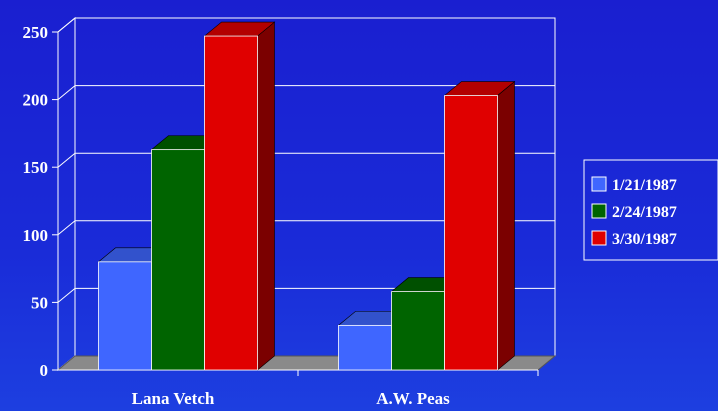 The image size is (718, 411). I want to click on legend-label: 1/21/1987, so click(644, 185).